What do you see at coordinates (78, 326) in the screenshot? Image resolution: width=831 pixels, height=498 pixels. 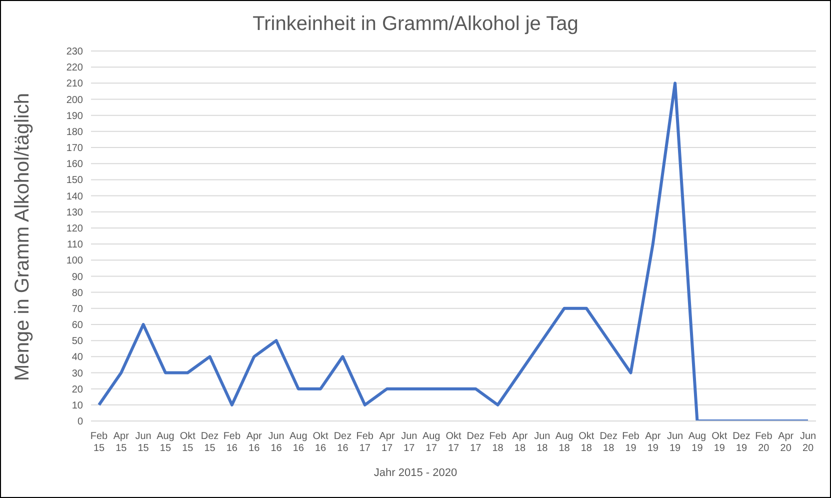 I see `y-tick-label: 60` at bounding box center [78, 326].